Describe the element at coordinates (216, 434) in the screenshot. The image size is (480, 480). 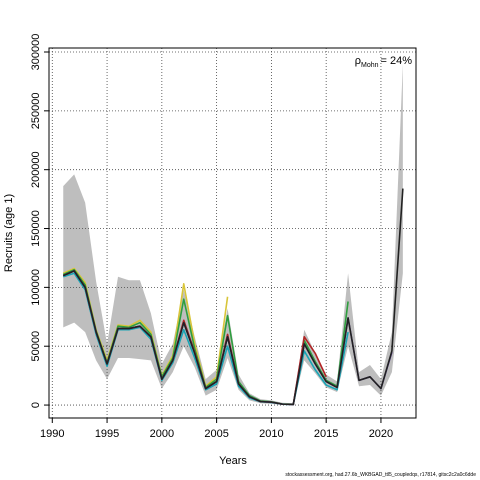
I see `x-tick-label: 2005` at that location.